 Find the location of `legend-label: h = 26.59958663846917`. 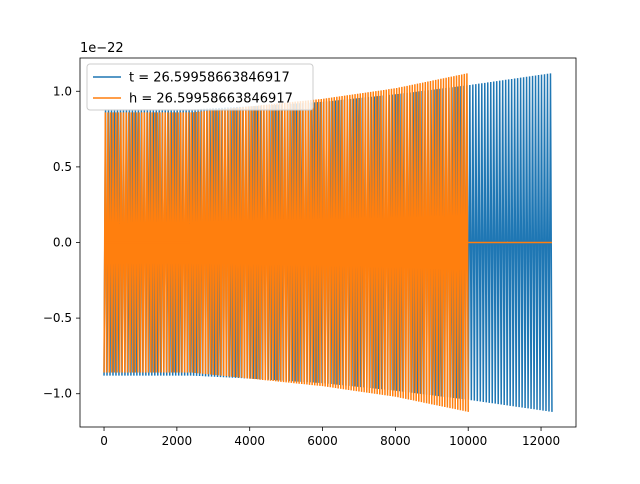

legend-label: h = 26.59958663846917 is located at coordinates (211, 99).